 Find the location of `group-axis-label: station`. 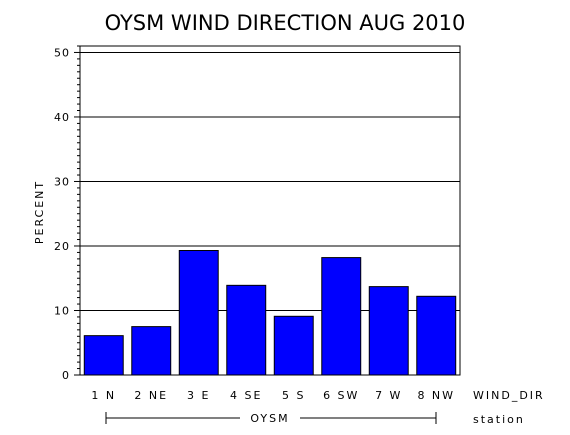

group-axis-label: station is located at coordinates (499, 419).